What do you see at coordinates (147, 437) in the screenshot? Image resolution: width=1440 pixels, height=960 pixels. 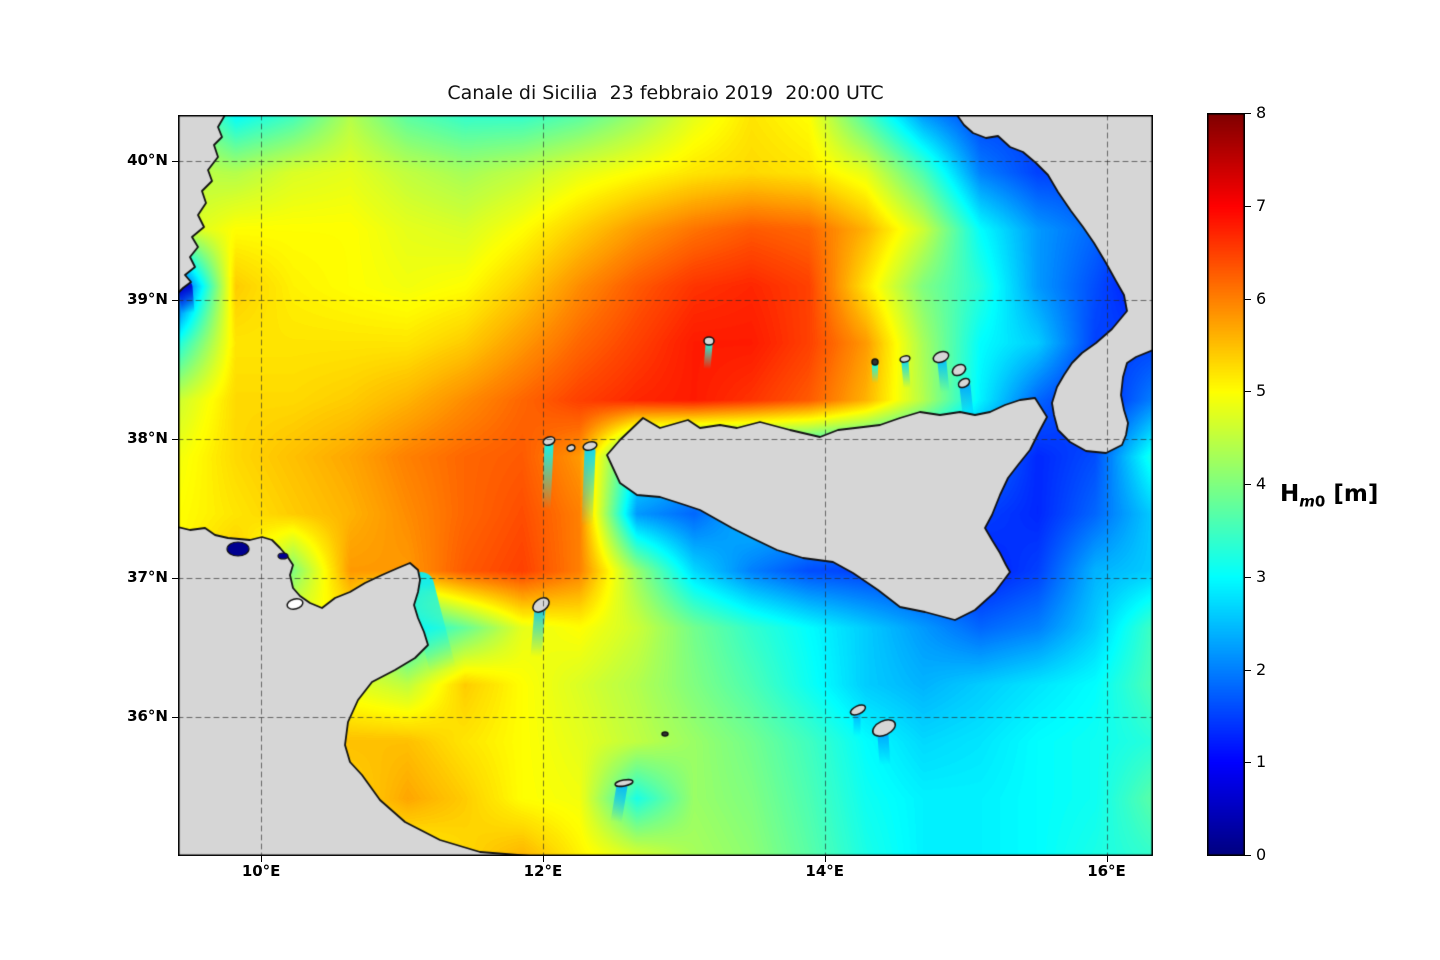 I see `y-tick-label: 38°N` at bounding box center [147, 437].